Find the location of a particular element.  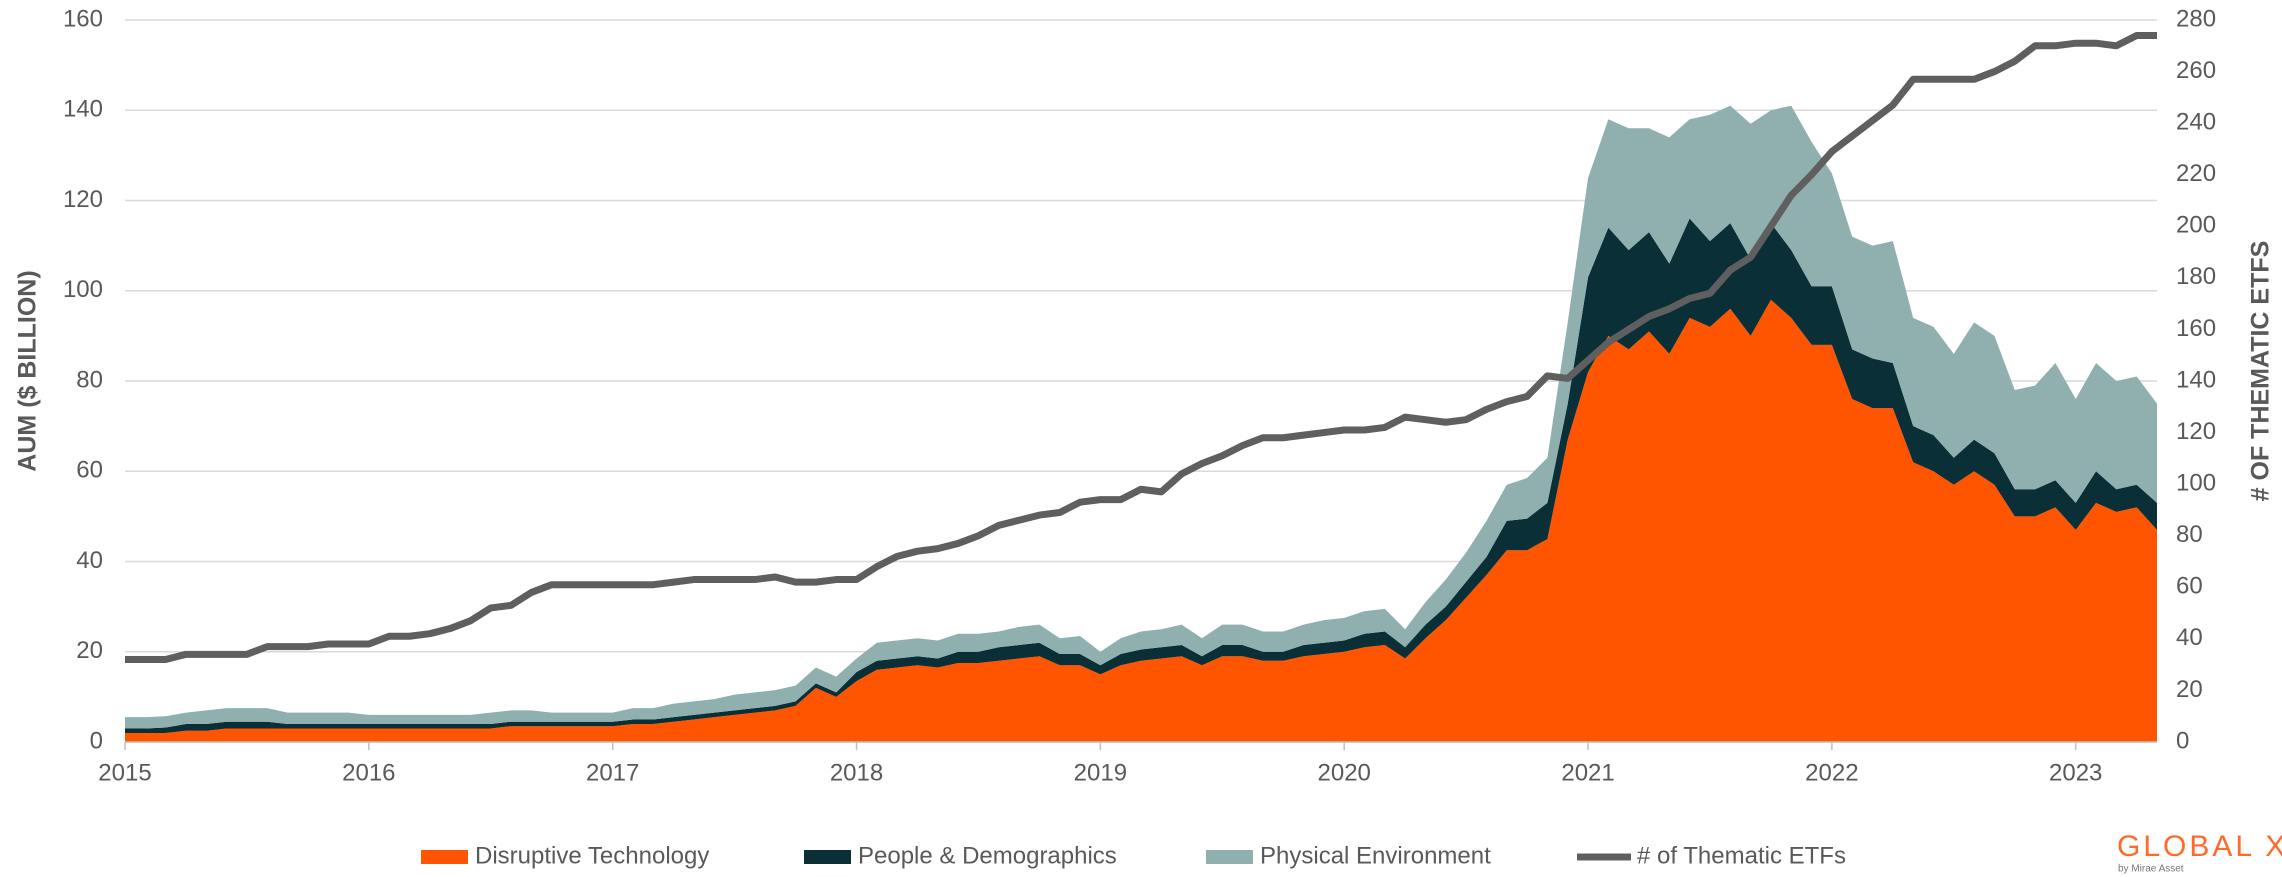

x-tick-label: 2019 is located at coordinates (1100, 772).